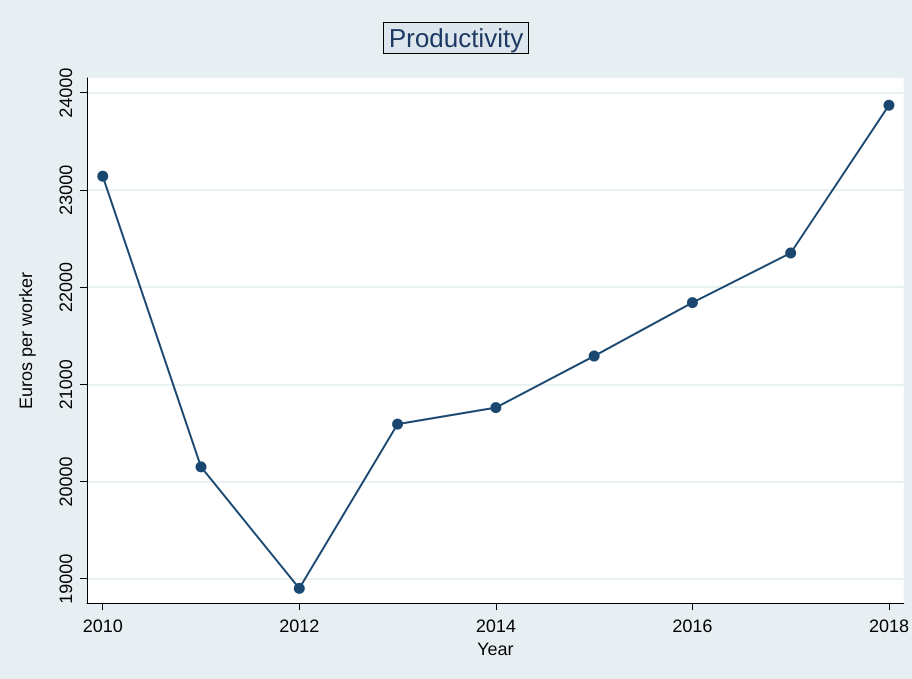  What do you see at coordinates (26, 341) in the screenshot?
I see `y-axis-title: Euros per worker` at bounding box center [26, 341].